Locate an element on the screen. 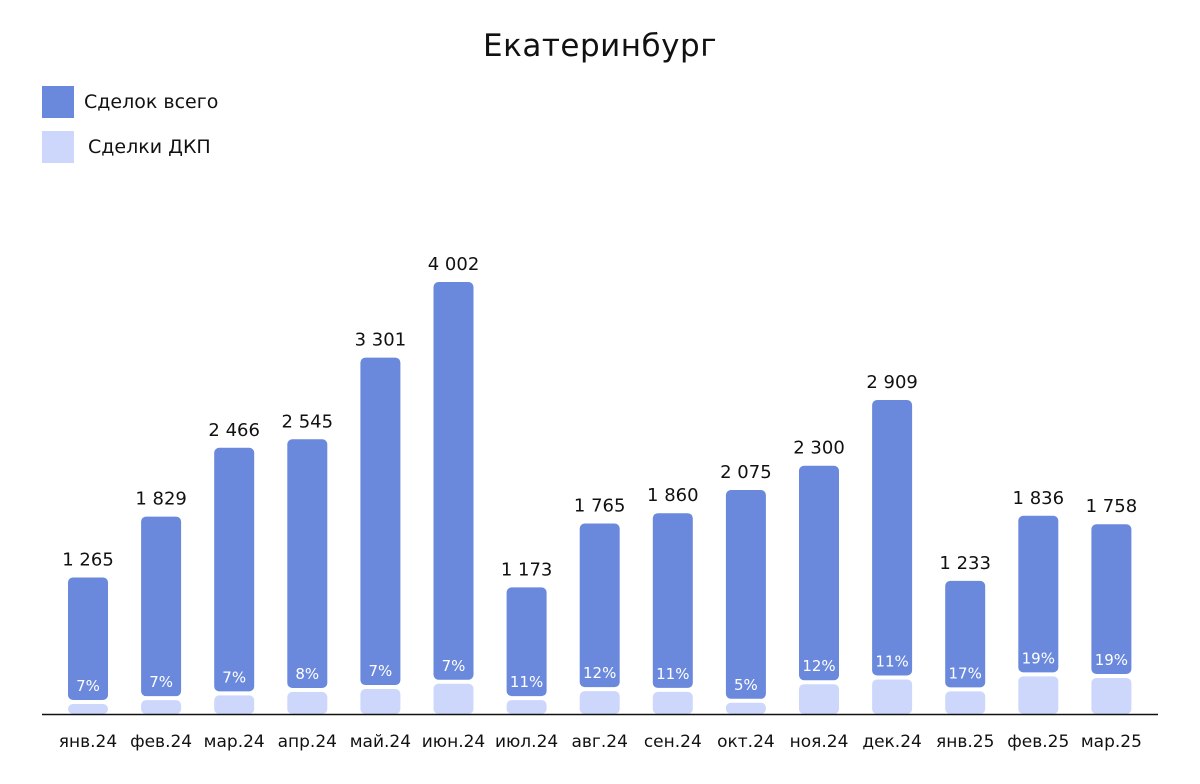  x-tick-label: авг.24 is located at coordinates (599, 742).